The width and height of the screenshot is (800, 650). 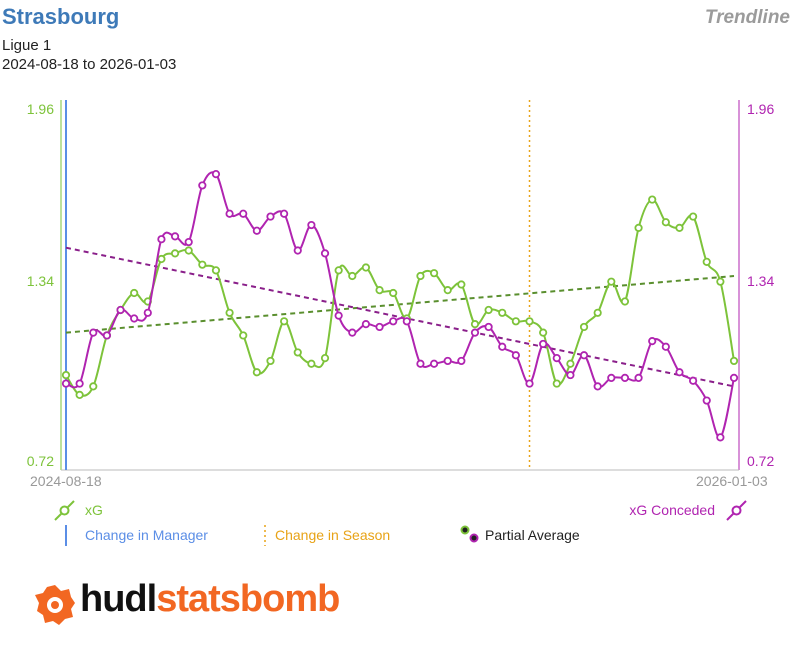 What do you see at coordinates (400, 304) in the screenshot?
I see `xg-trend-line` at bounding box center [400, 304].